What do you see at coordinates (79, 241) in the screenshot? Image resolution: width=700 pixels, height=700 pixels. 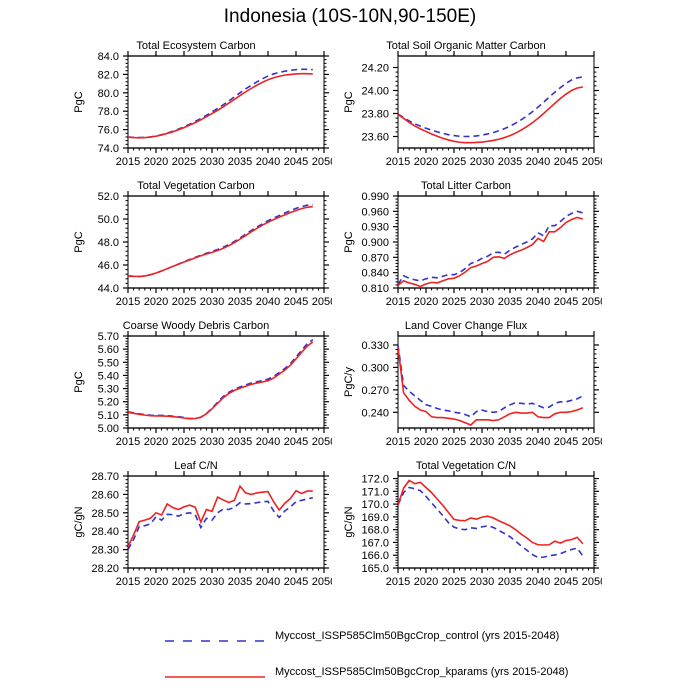 I see `ylabel-total-vegetation-carbon: PgC` at bounding box center [79, 241].